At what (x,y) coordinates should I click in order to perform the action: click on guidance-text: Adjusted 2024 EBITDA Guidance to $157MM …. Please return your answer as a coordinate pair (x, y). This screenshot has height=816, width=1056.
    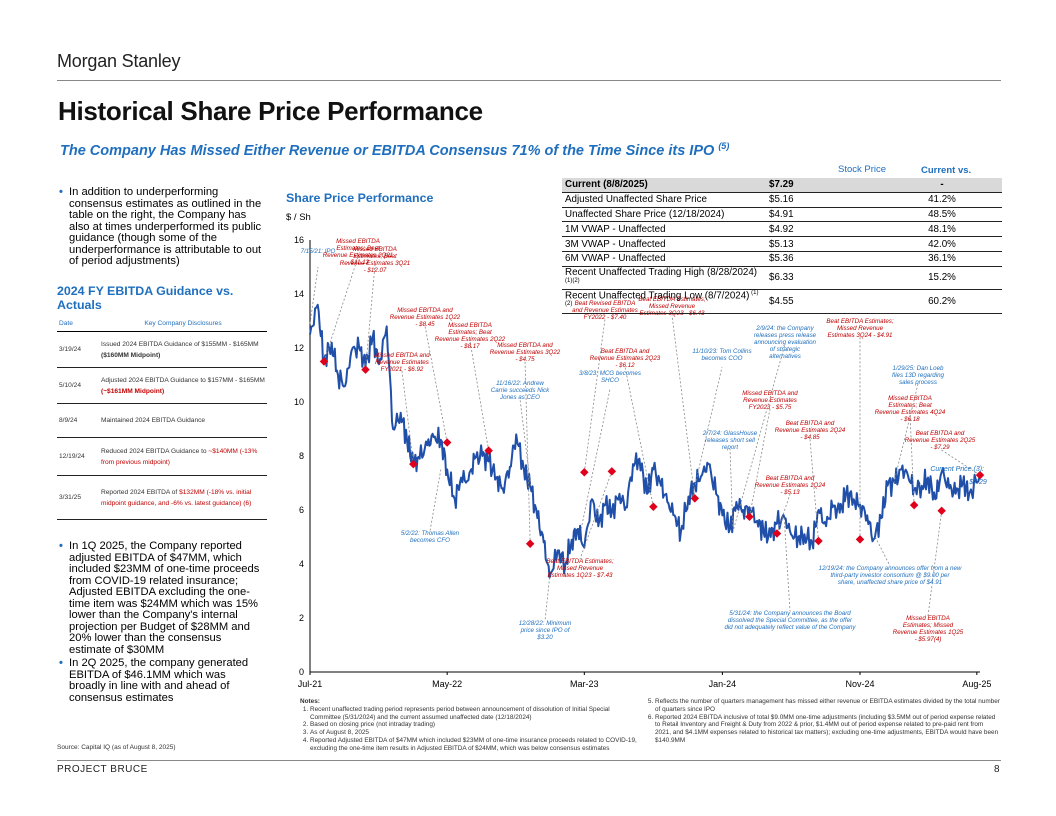
    Looking at the image, I should click on (183, 385).